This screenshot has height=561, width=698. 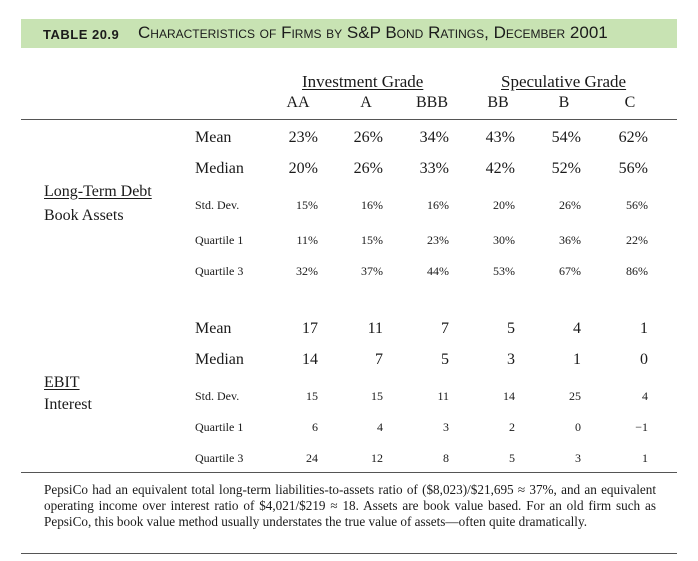 What do you see at coordinates (62, 382) in the screenshot?
I see `ebit-label-numerator: EBIT` at bounding box center [62, 382].